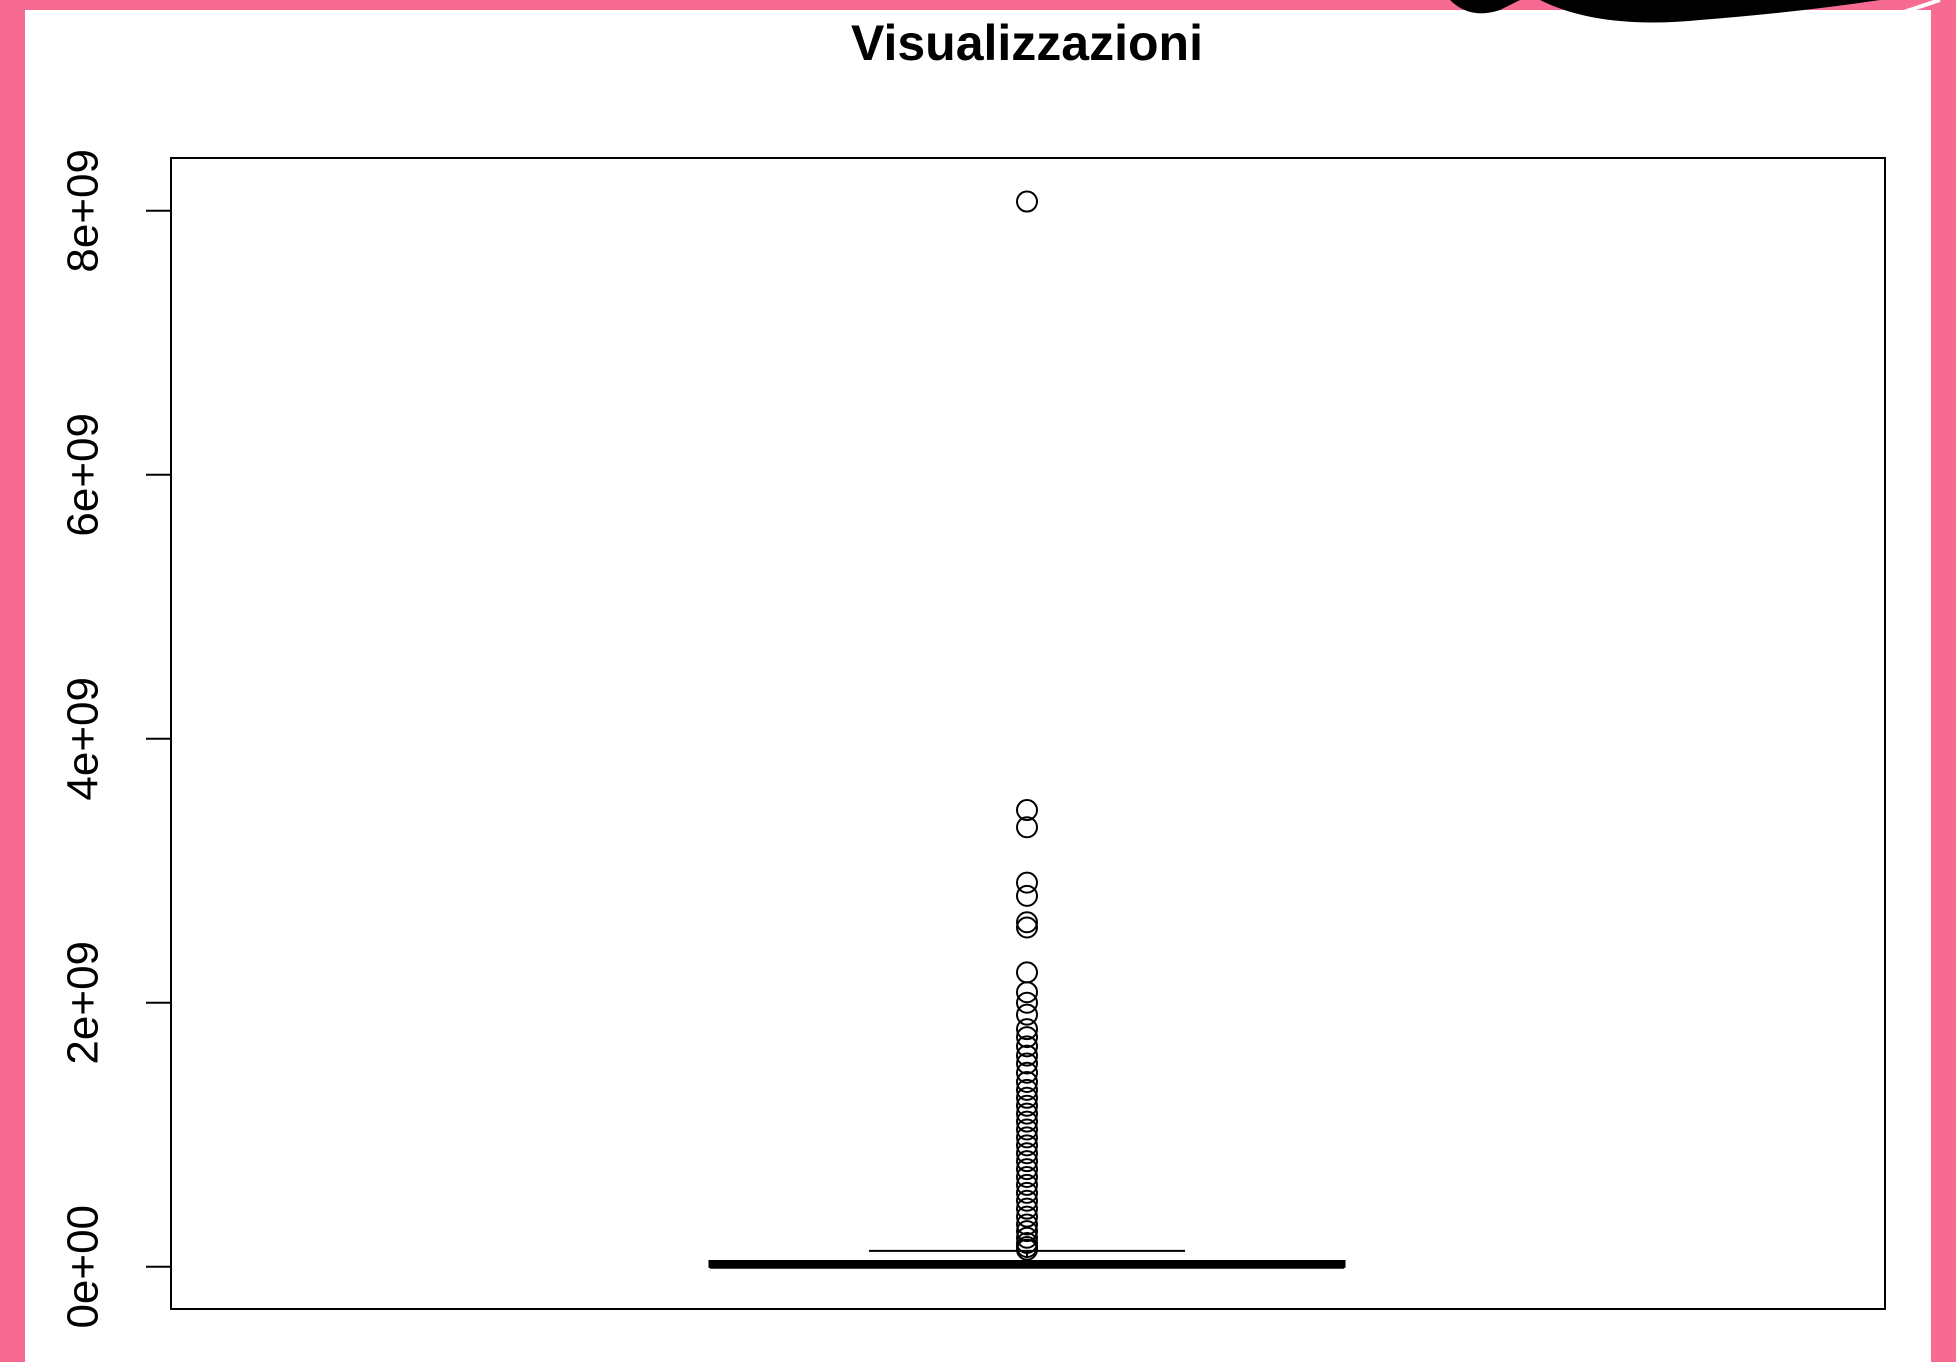 The width and height of the screenshot is (1956, 1362). I want to click on y-tick-label: 8e+09, so click(83, 211).